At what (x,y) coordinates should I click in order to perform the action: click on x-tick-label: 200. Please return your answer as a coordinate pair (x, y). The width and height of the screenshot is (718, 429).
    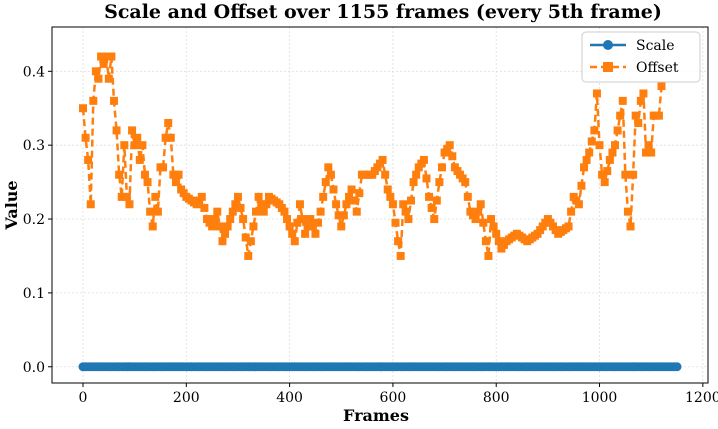
    Looking at the image, I should click on (186, 398).